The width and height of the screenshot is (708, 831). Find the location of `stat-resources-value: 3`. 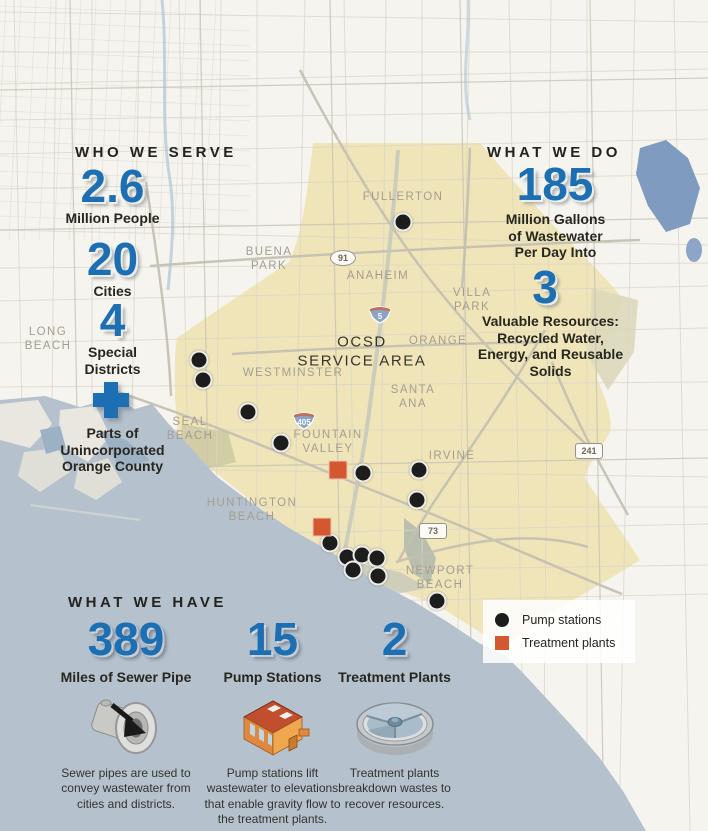

stat-resources-value: 3 is located at coordinates (545, 287).